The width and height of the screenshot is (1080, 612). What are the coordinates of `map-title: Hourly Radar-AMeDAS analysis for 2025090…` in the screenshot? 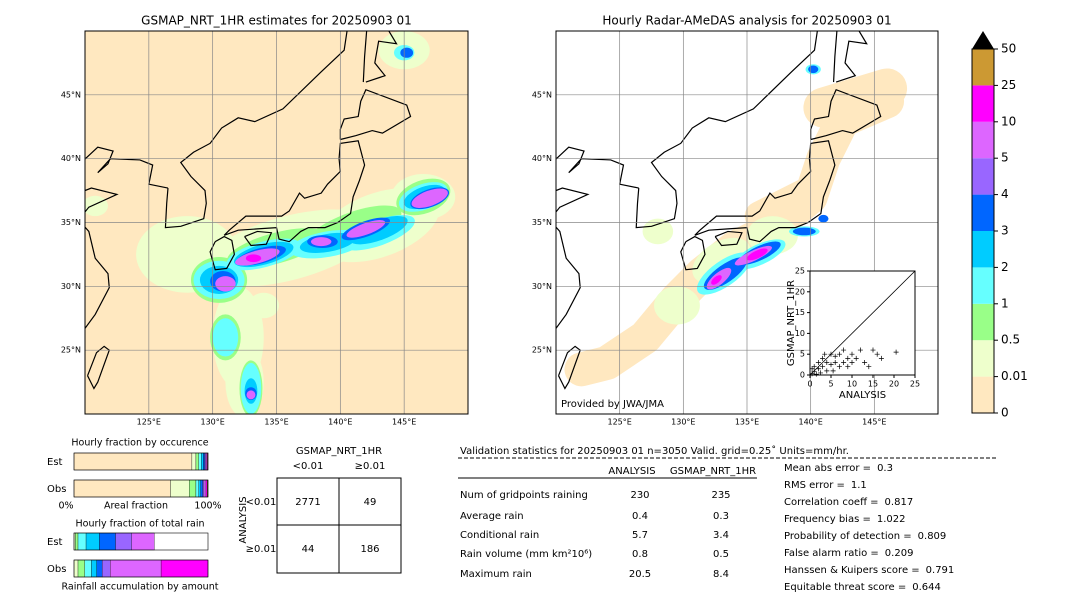 It's located at (746, 21).